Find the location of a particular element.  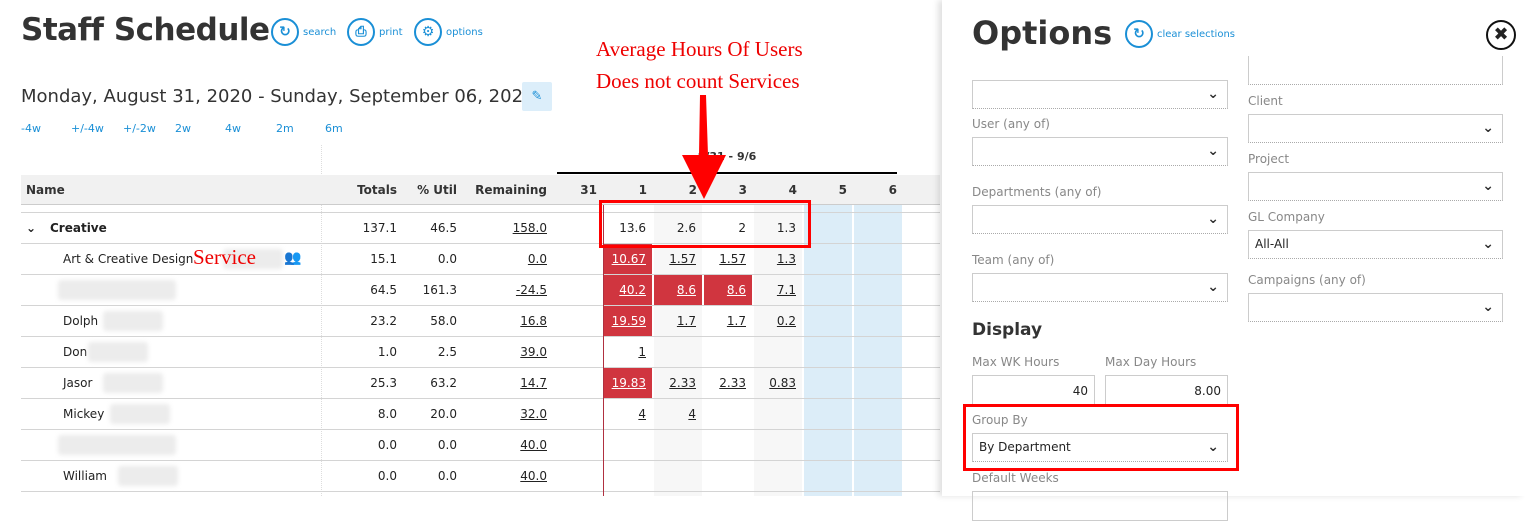

departments-label: Departments (any of) is located at coordinates (1037, 192).